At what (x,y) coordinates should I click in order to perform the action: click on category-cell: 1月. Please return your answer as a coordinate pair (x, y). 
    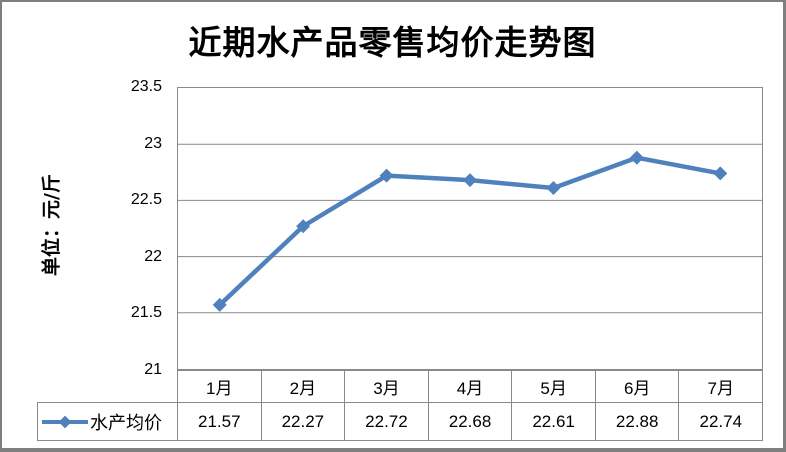
    Looking at the image, I should click on (219, 388).